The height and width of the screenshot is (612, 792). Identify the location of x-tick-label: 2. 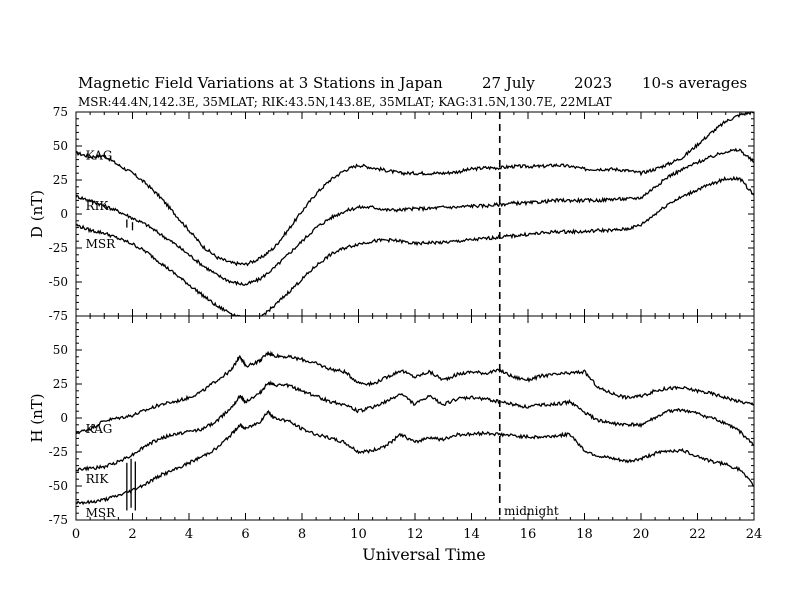
(132, 534).